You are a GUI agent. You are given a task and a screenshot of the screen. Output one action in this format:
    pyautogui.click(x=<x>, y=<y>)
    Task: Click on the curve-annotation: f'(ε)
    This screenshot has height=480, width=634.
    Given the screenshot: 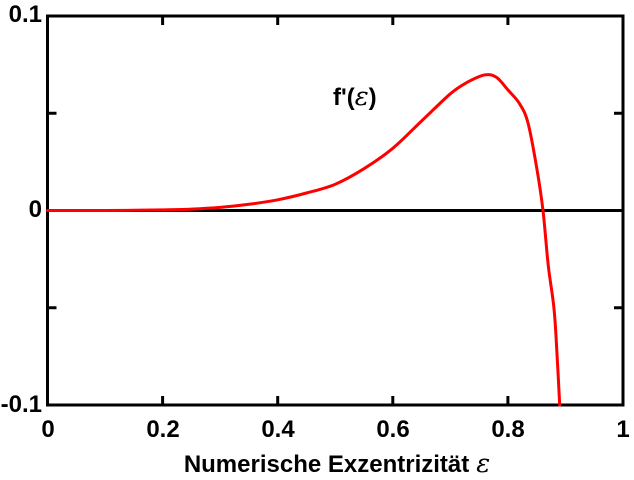 What is the action you would take?
    pyautogui.click(x=388, y=97)
    